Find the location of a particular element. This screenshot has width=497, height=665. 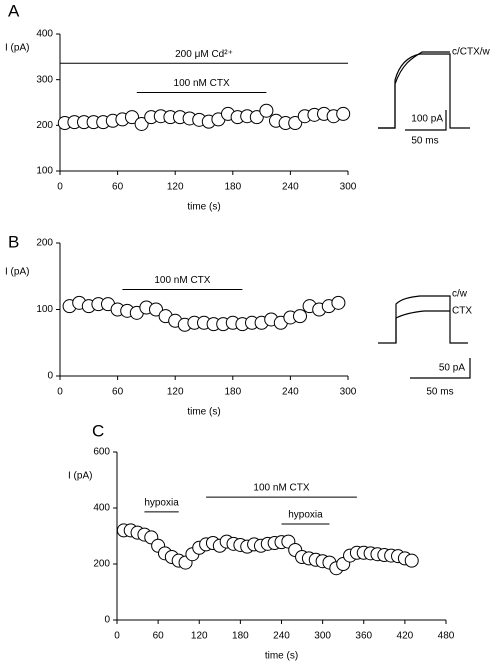

panel-label: A is located at coordinates (14, 10).